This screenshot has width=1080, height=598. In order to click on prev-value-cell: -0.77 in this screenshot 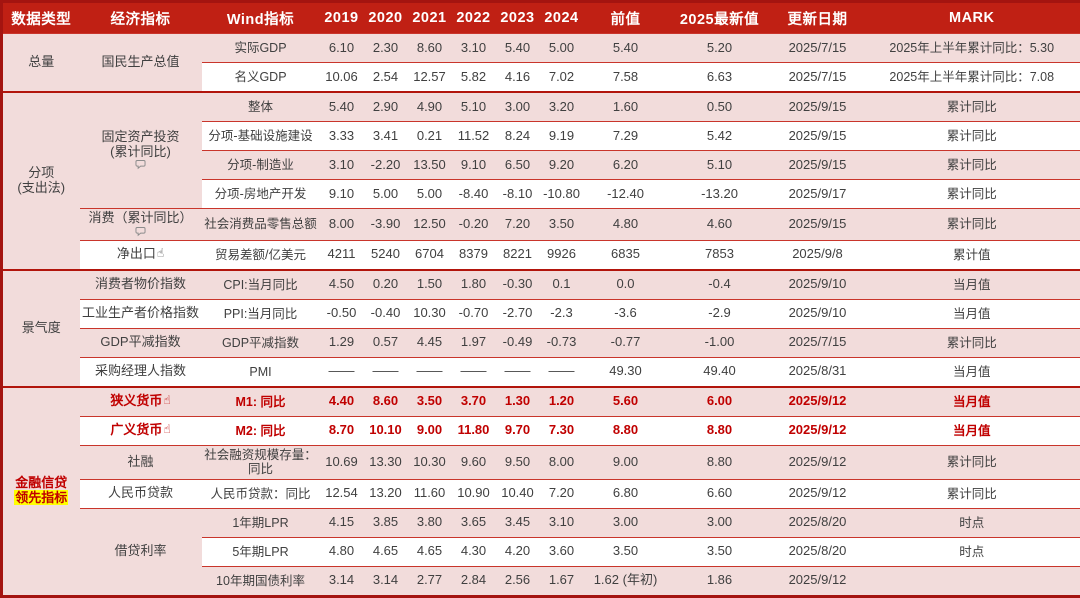, I will do `click(626, 342)`.